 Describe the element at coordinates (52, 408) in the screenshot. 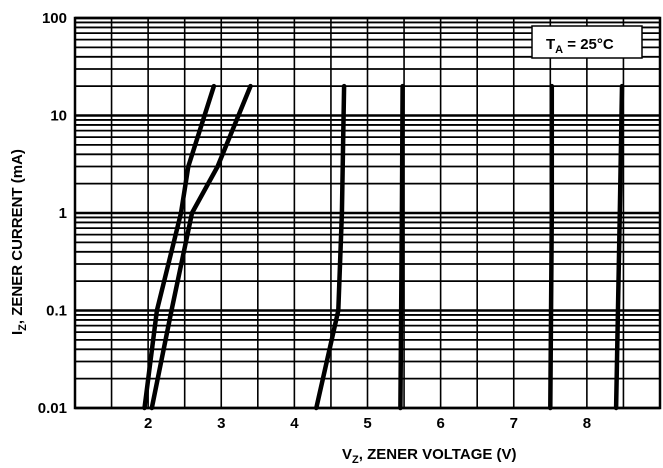

I see `y-tick-label: 0.01` at that location.